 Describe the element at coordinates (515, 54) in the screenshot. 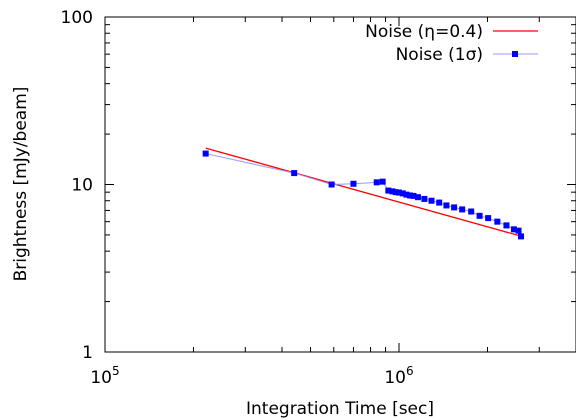

I see `legend-swatch-marker` at that location.